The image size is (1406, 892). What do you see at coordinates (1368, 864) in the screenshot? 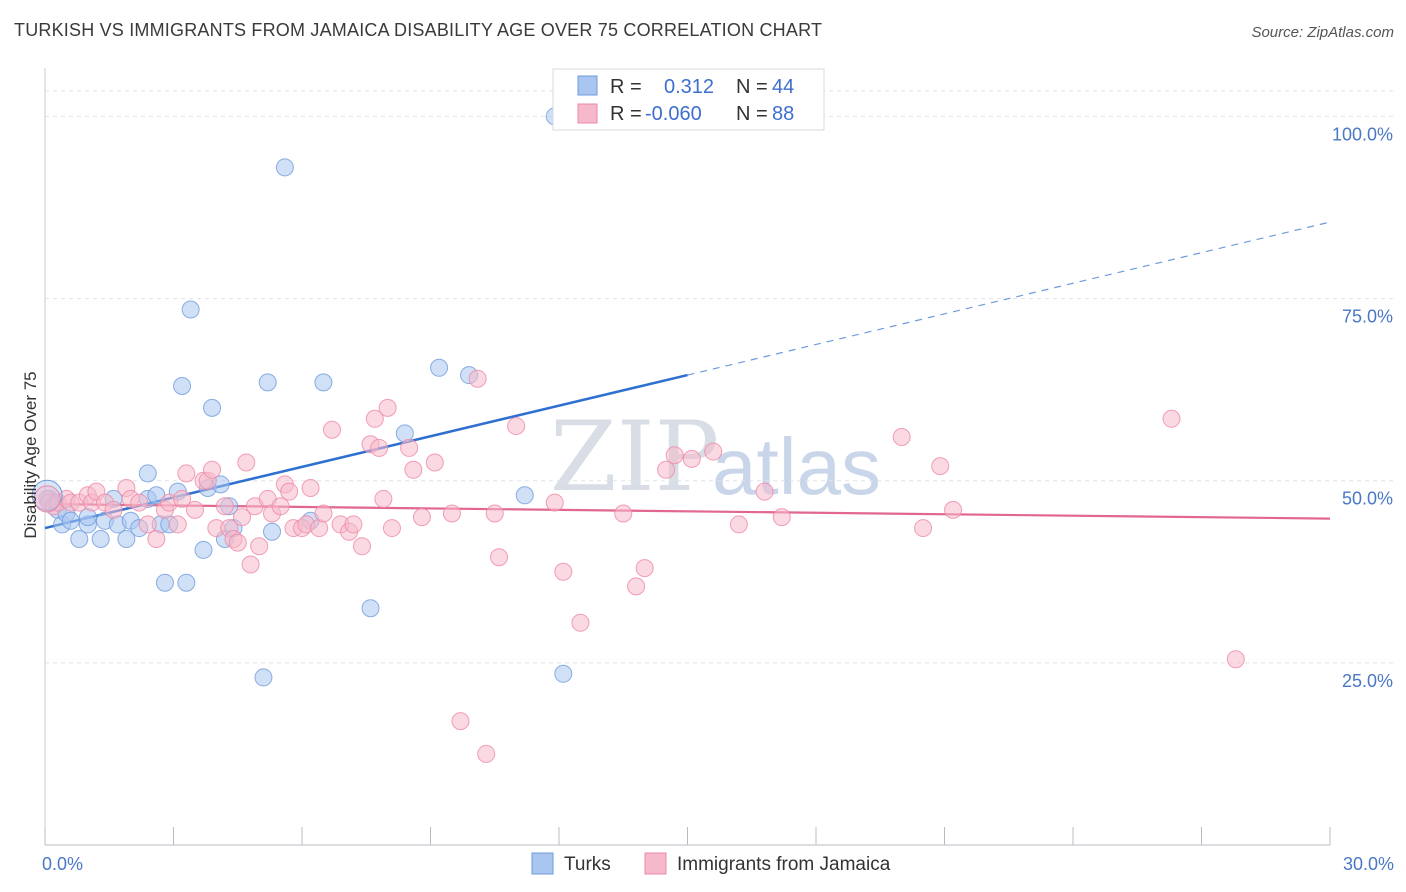
I see `x-tick-label-max: 30.0%` at bounding box center [1368, 864].